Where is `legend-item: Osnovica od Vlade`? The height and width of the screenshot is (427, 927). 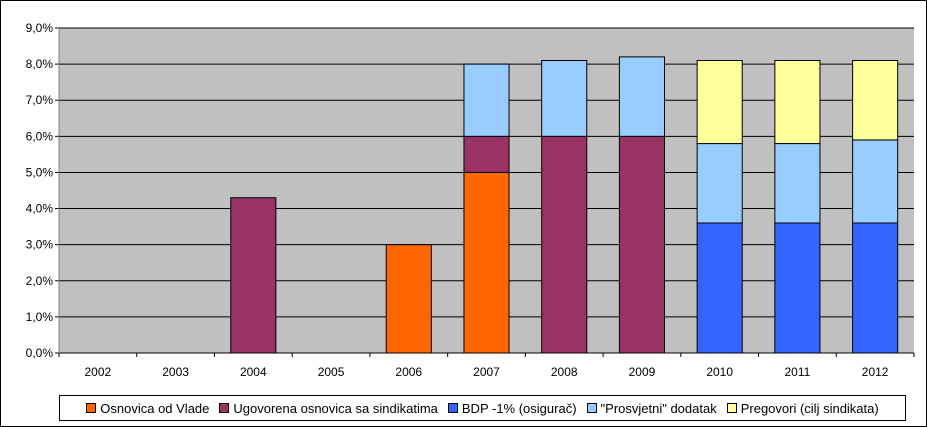 legend-item: Osnovica od Vlade is located at coordinates (147, 408).